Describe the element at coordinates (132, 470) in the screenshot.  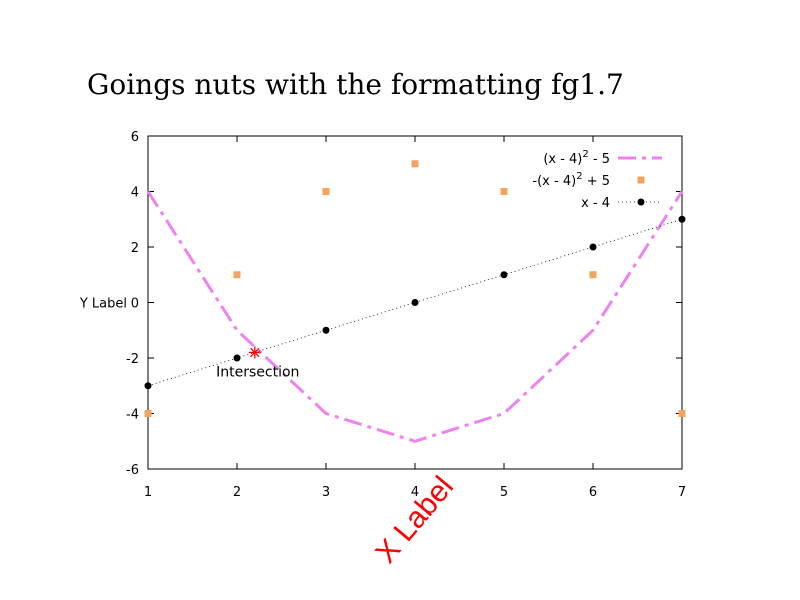
I see `y-tick-label: -6` at that location.